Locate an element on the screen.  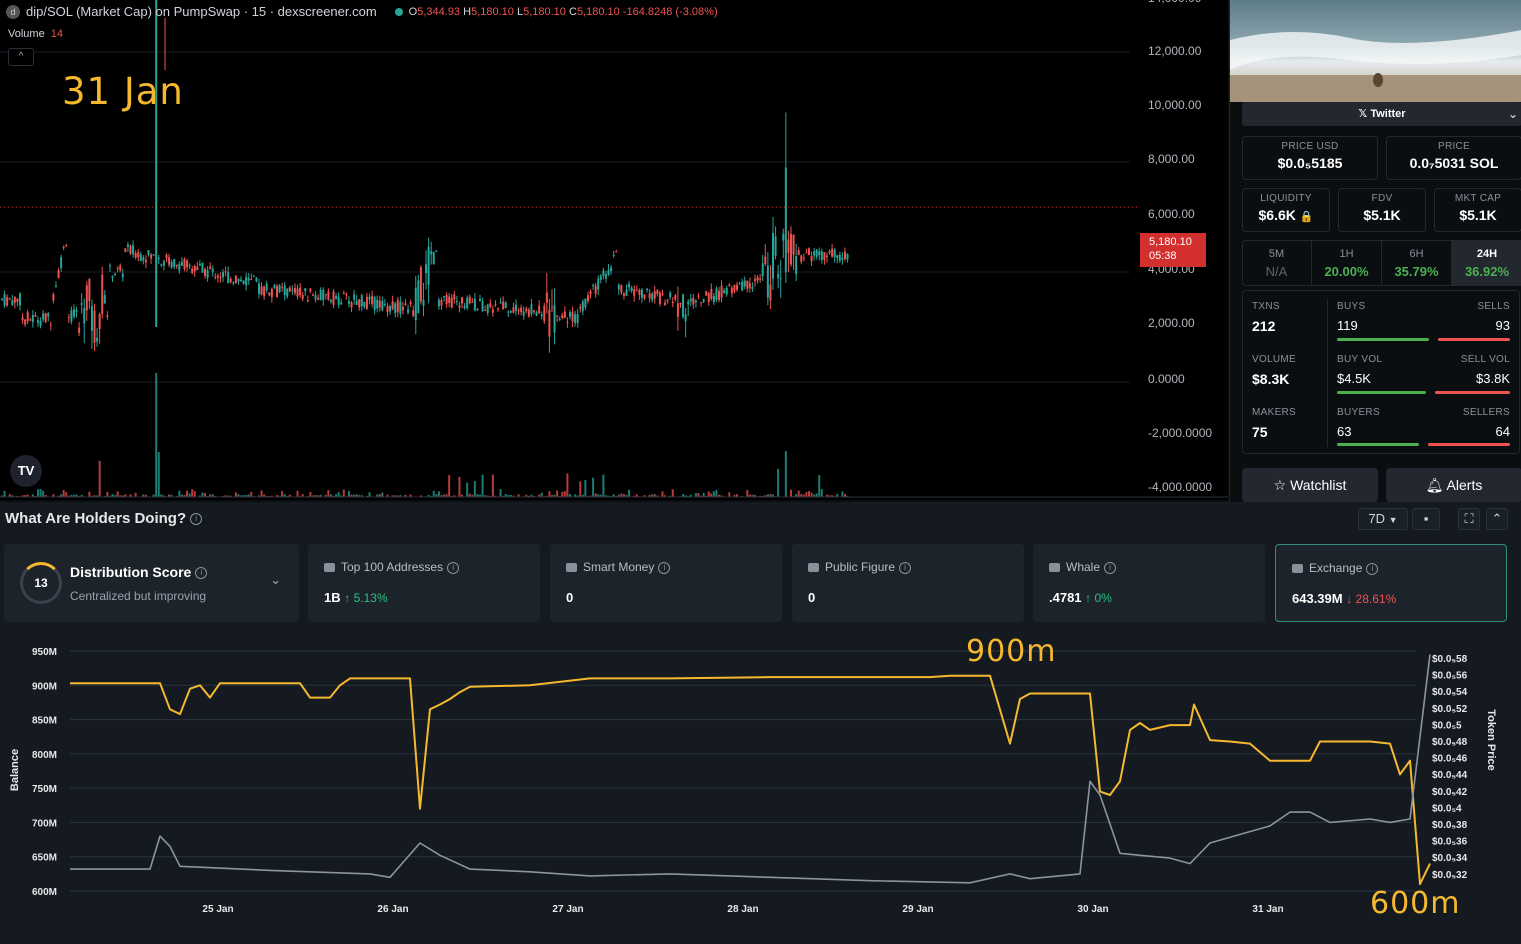
fullscreen-icon: ⛶ is located at coordinates (1469, 519).